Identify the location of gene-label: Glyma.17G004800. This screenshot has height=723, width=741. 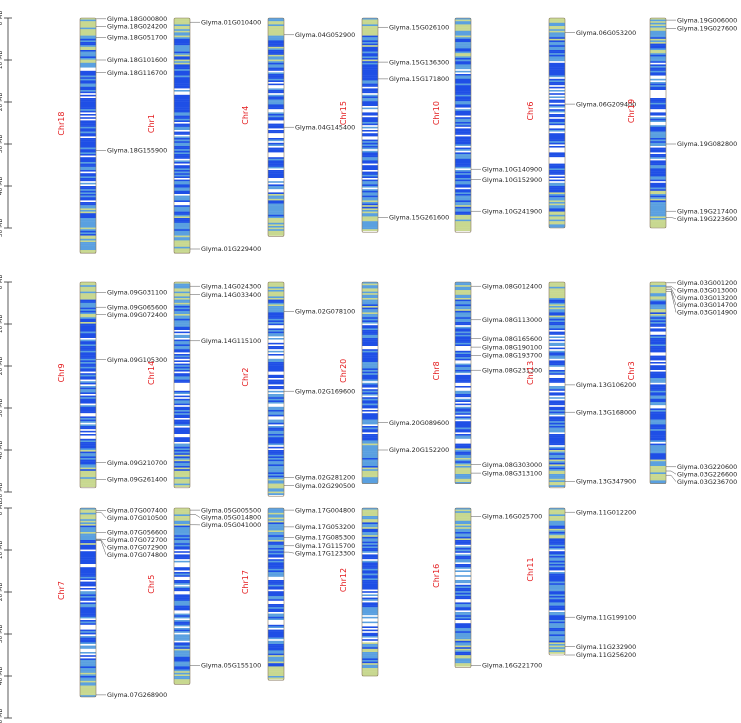
(325, 510).